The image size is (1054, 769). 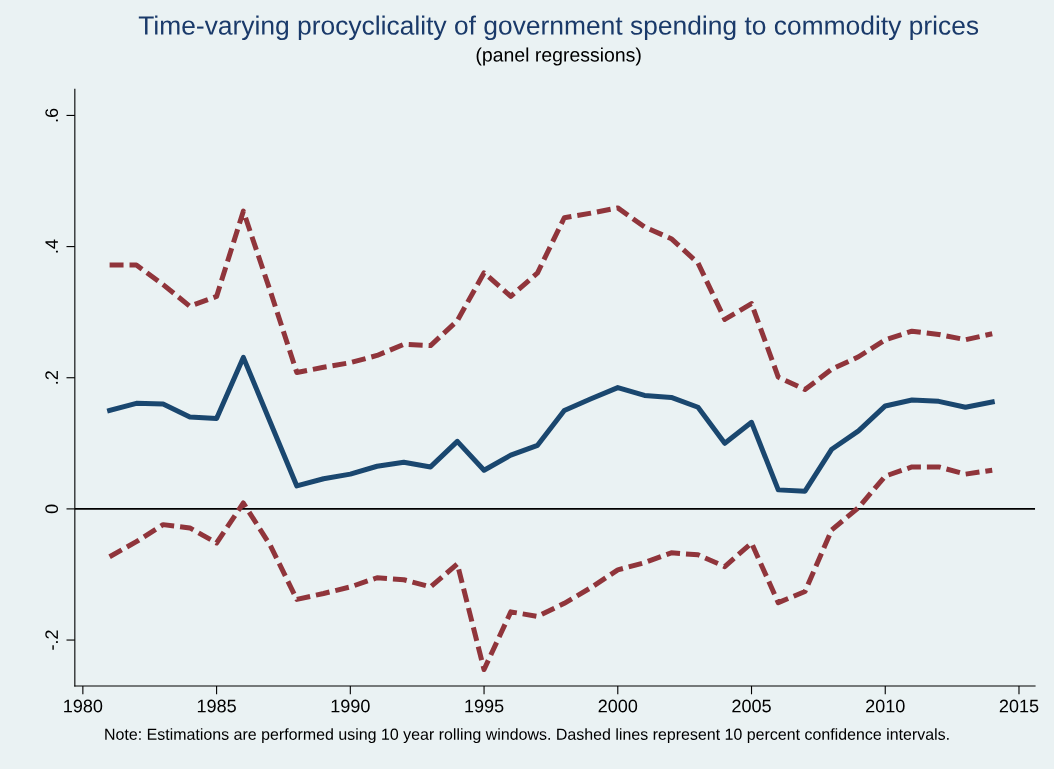 I want to click on x-tick-label: 2005, so click(x=751, y=706).